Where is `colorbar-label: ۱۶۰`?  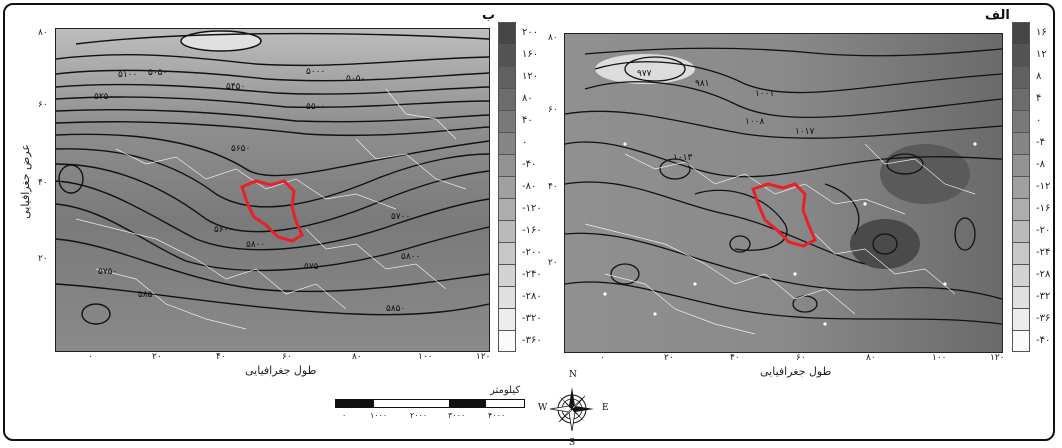 colorbar-label: ۱۶۰ is located at coordinates (530, 54).